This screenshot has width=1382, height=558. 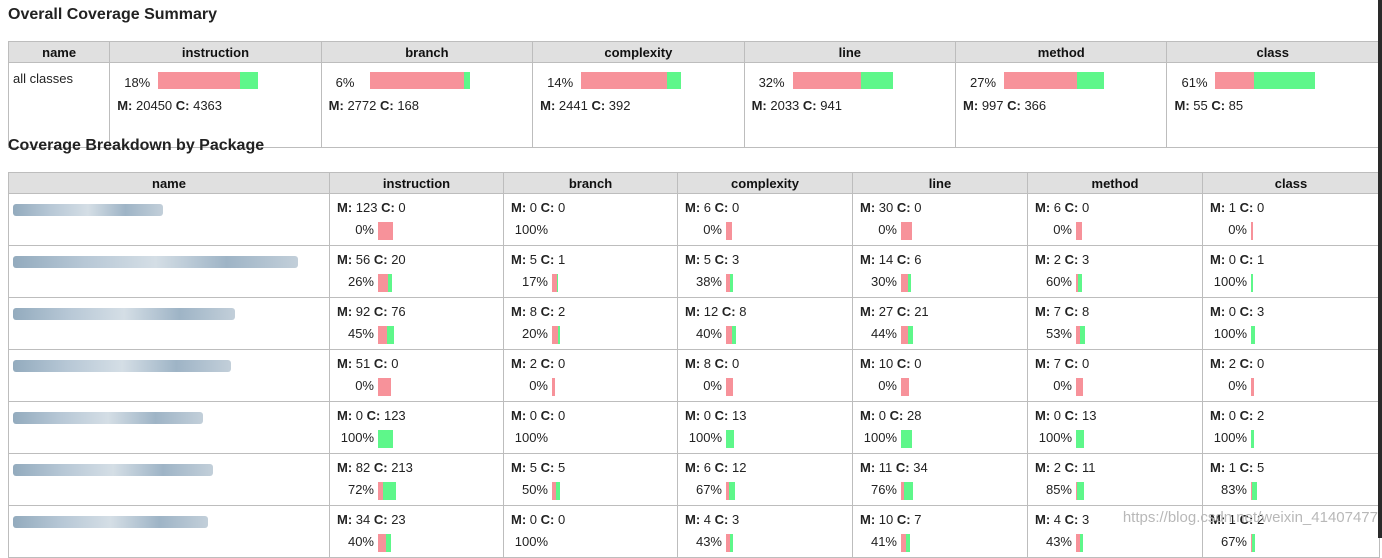 I want to click on breakdown-cell-complexity: M: 12 C: 8 40%, so click(x=765, y=323).